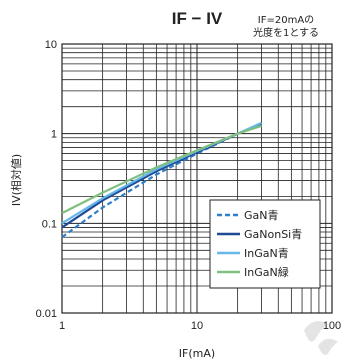 This screenshot has height=363, width=347. Describe the element at coordinates (197, 326) in the screenshot. I see `x-tick-label: 10` at that location.